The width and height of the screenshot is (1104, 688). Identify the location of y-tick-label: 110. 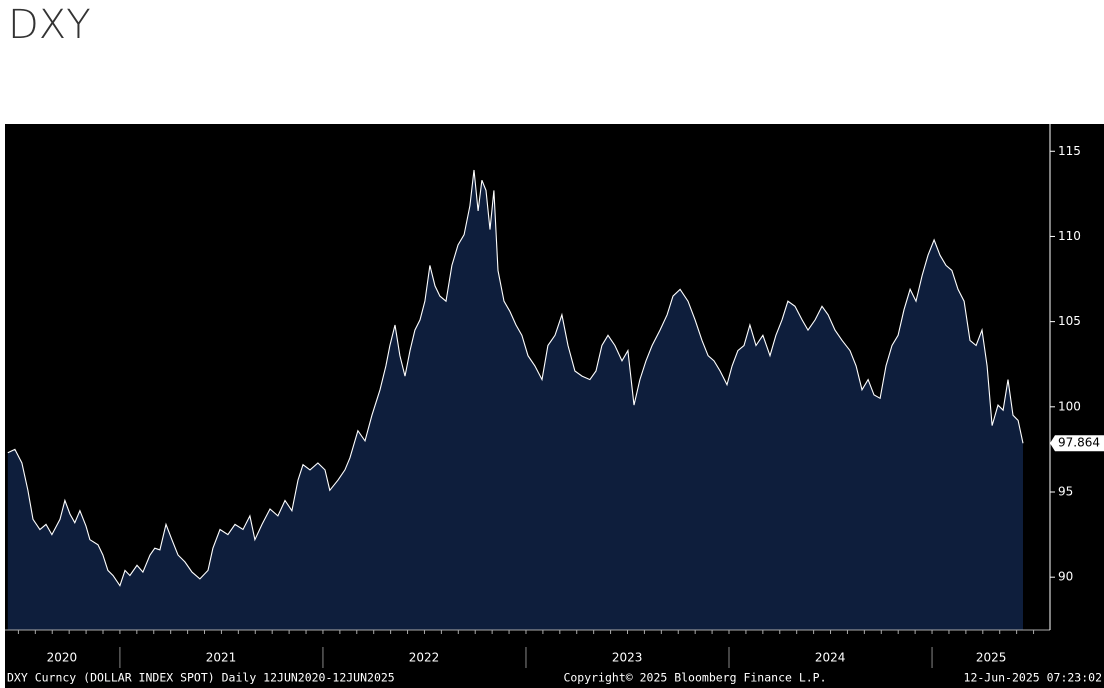
(1069, 236).